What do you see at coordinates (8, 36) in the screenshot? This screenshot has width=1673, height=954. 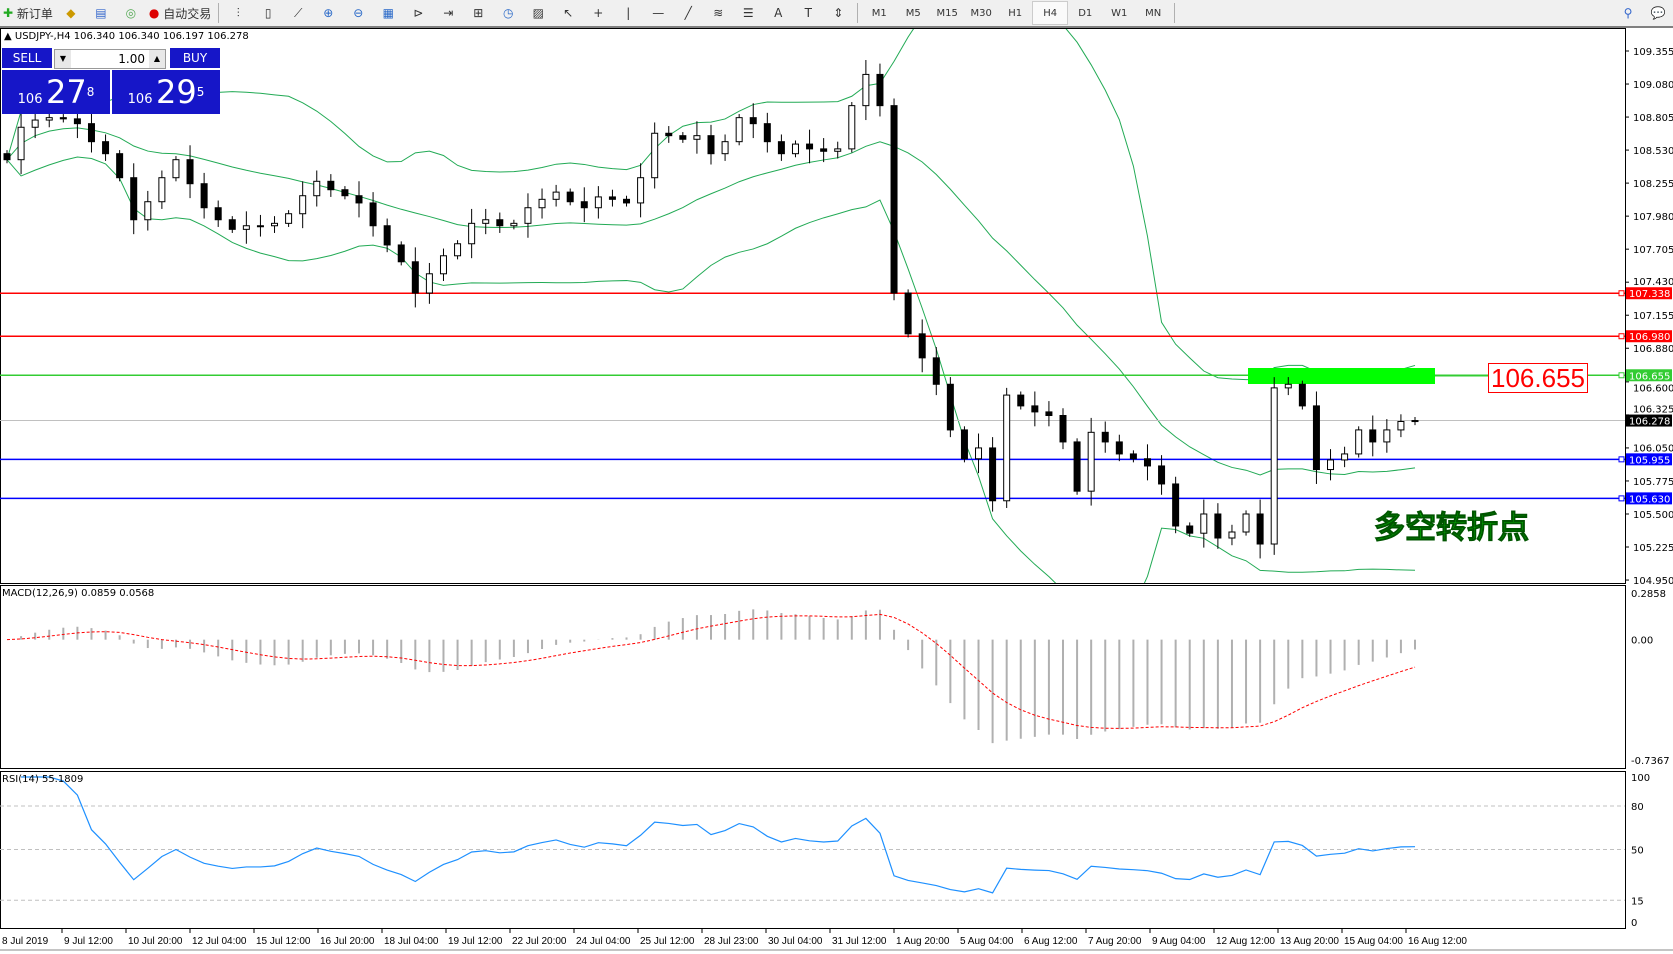 I see `collapse-triangle-icon: ▲` at bounding box center [8, 36].